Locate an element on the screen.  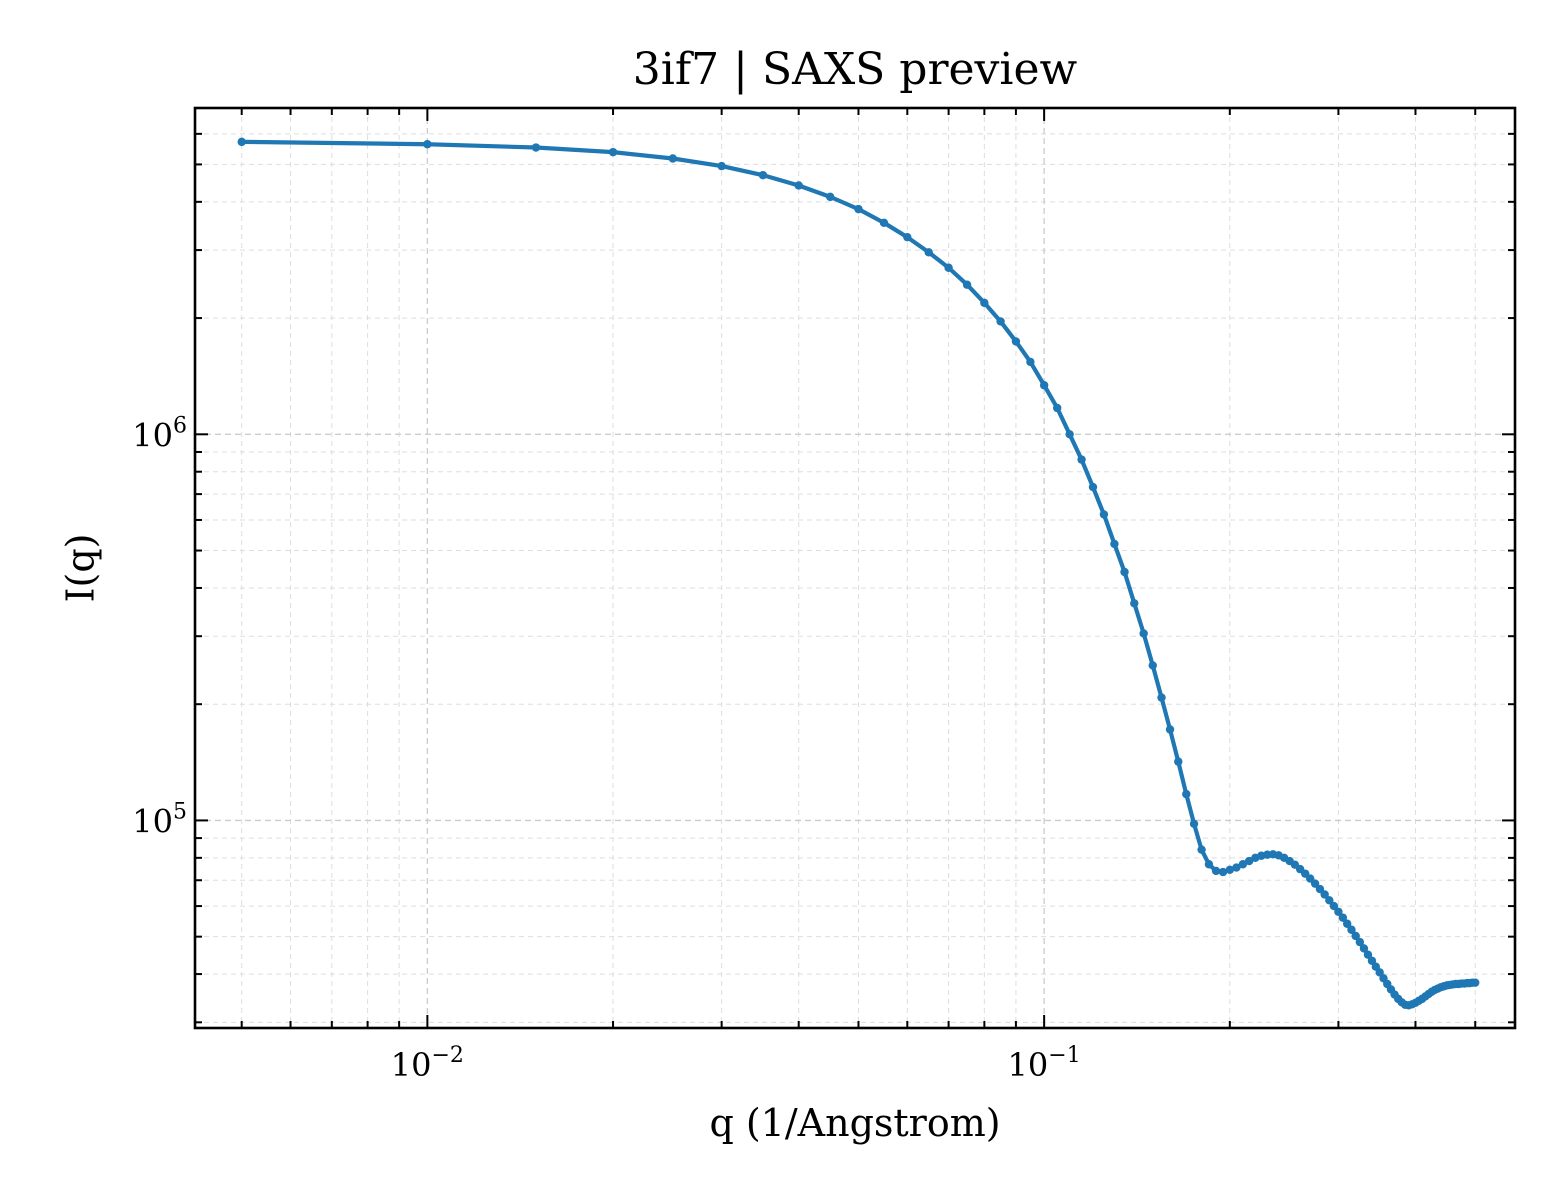
y-tick-label: 106 is located at coordinates (159, 433).